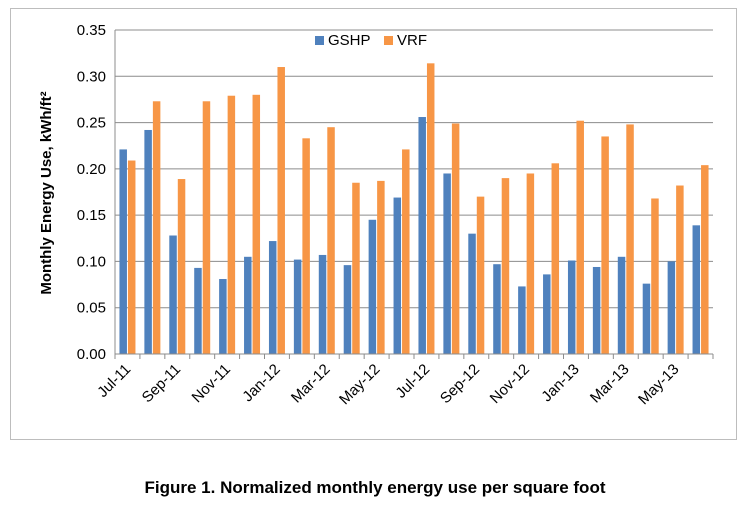  Describe the element at coordinates (319, 40) in the screenshot. I see `legend-swatch-gshp` at that location.